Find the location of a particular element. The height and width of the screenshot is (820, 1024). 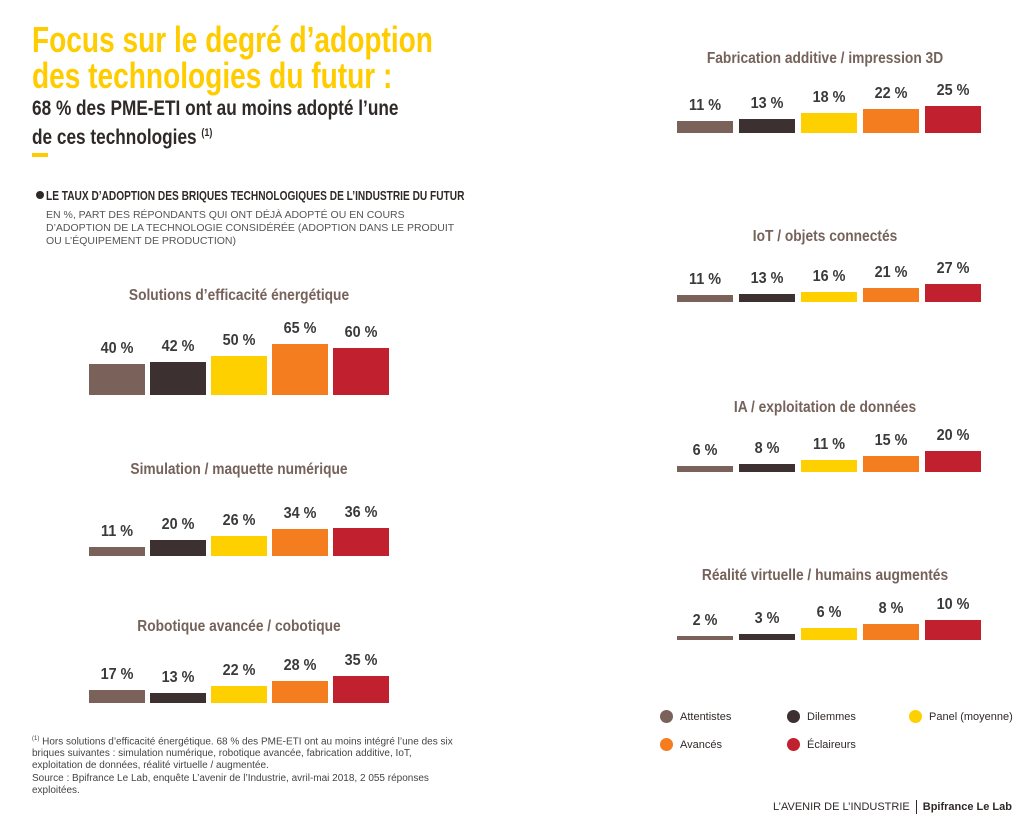

legend-label: Dilemmes is located at coordinates (831, 716).